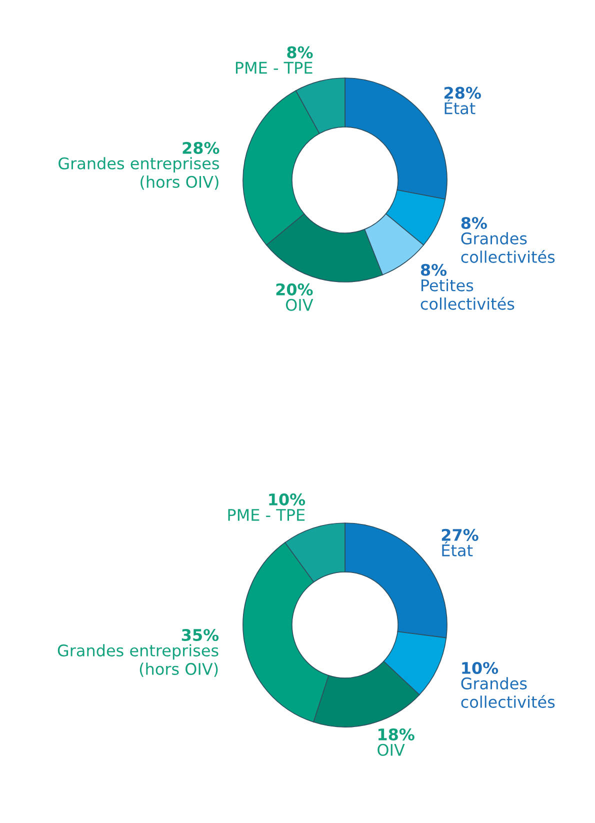  Describe the element at coordinates (460, 534) in the screenshot. I see `data-label: 27%` at that location.